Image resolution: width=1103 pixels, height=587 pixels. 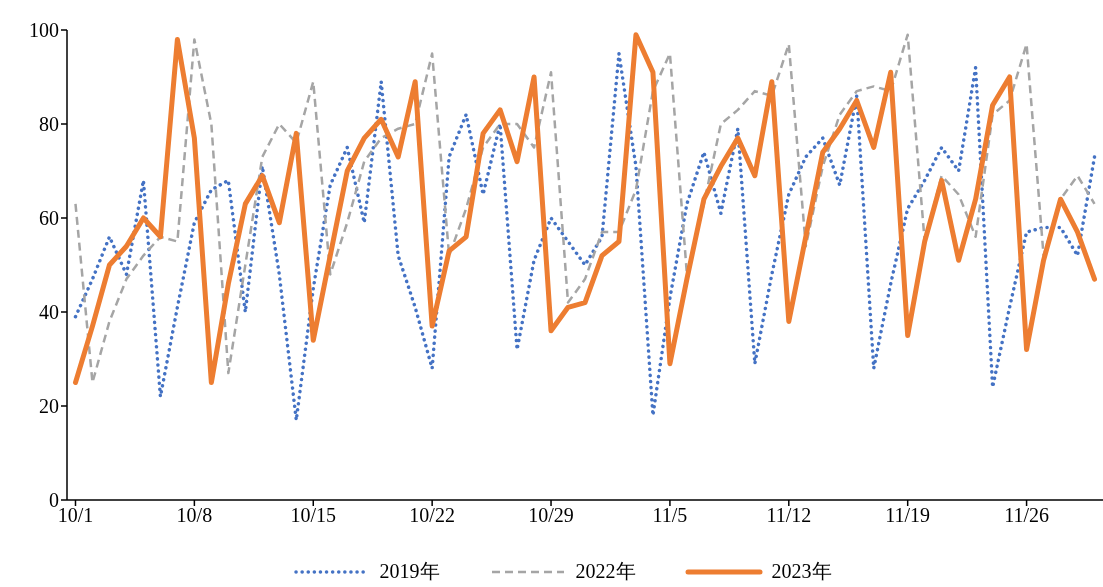 I want to click on y-tick-label: 20, so click(x=49, y=406).